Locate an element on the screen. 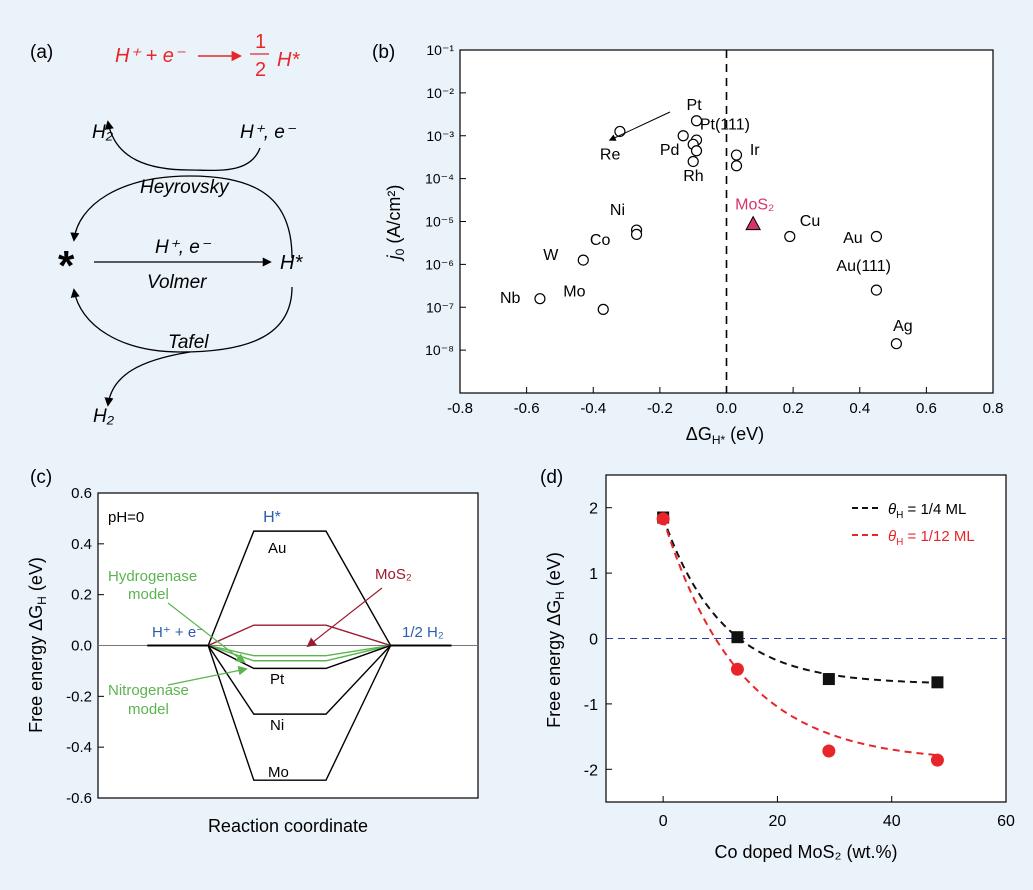  d-xtick-label: 40 is located at coordinates (892, 821).